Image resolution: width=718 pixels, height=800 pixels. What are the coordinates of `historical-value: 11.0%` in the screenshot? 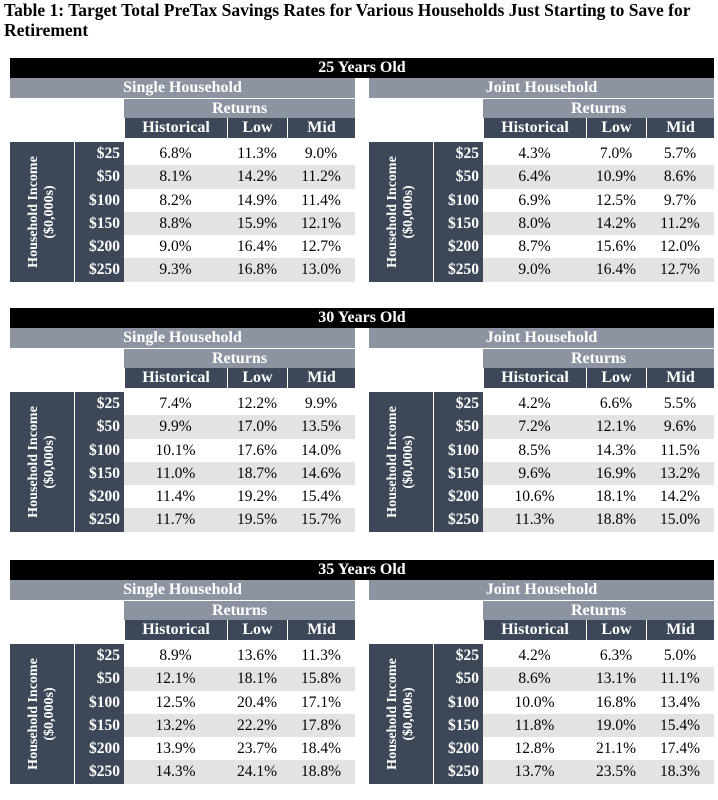 It's located at (175, 473).